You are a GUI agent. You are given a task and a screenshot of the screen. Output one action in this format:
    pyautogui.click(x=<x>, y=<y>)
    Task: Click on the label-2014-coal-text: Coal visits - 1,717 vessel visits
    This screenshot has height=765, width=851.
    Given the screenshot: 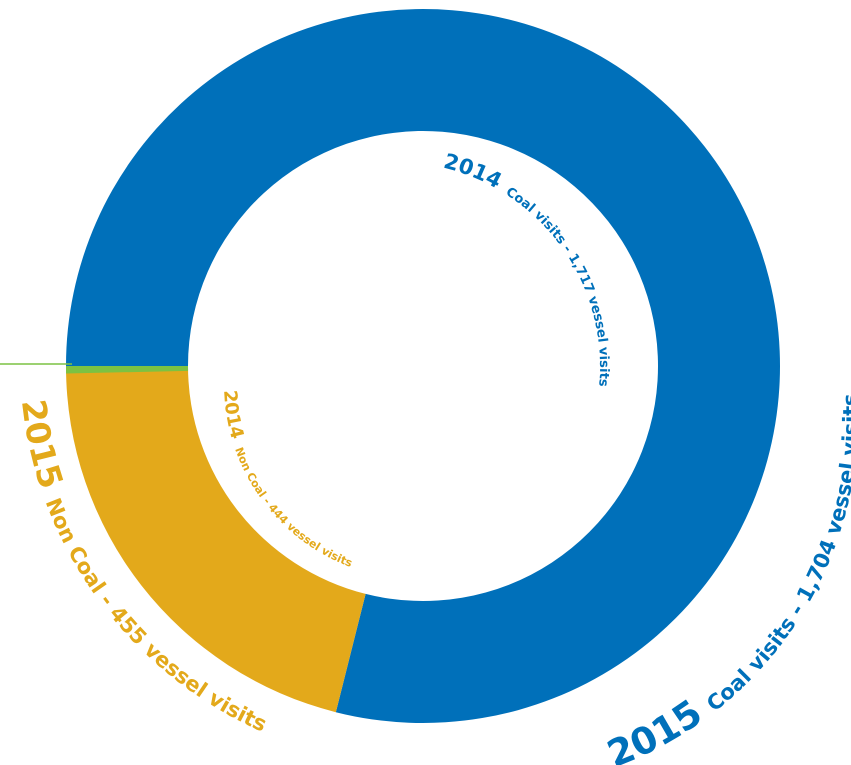 What is the action you would take?
    pyautogui.click(x=557, y=286)
    